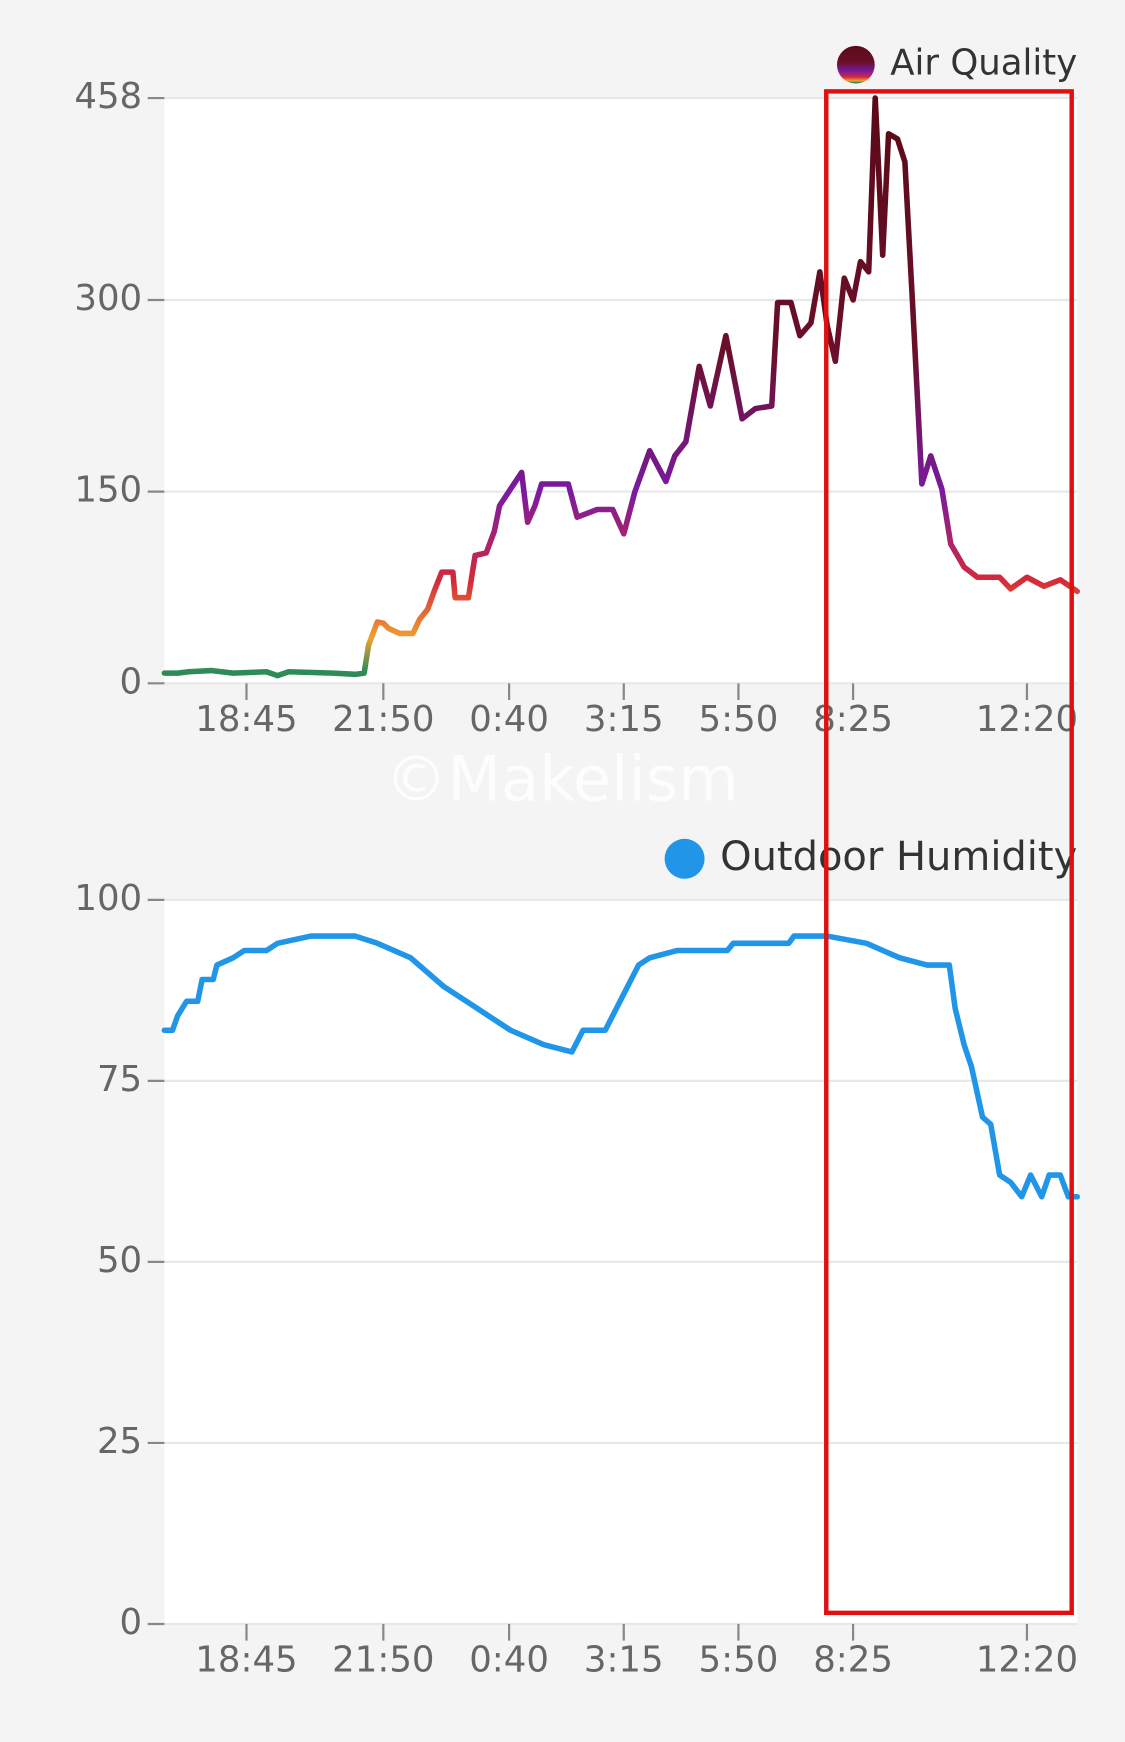  What do you see at coordinates (108, 96) in the screenshot?
I see `y-tick-label: 458` at bounding box center [108, 96].